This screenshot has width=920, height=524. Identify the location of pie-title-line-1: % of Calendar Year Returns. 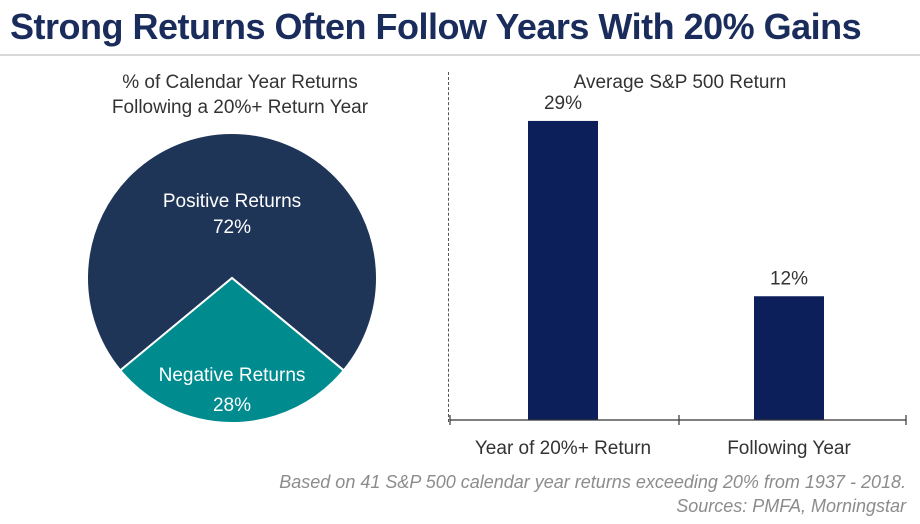
(240, 82).